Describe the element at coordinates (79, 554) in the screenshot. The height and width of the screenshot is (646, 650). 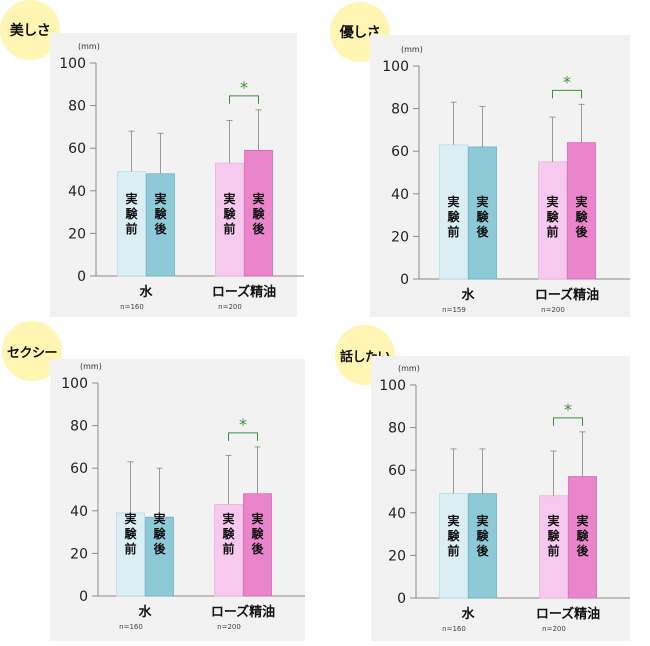
I see `y-tick-label: 20` at that location.